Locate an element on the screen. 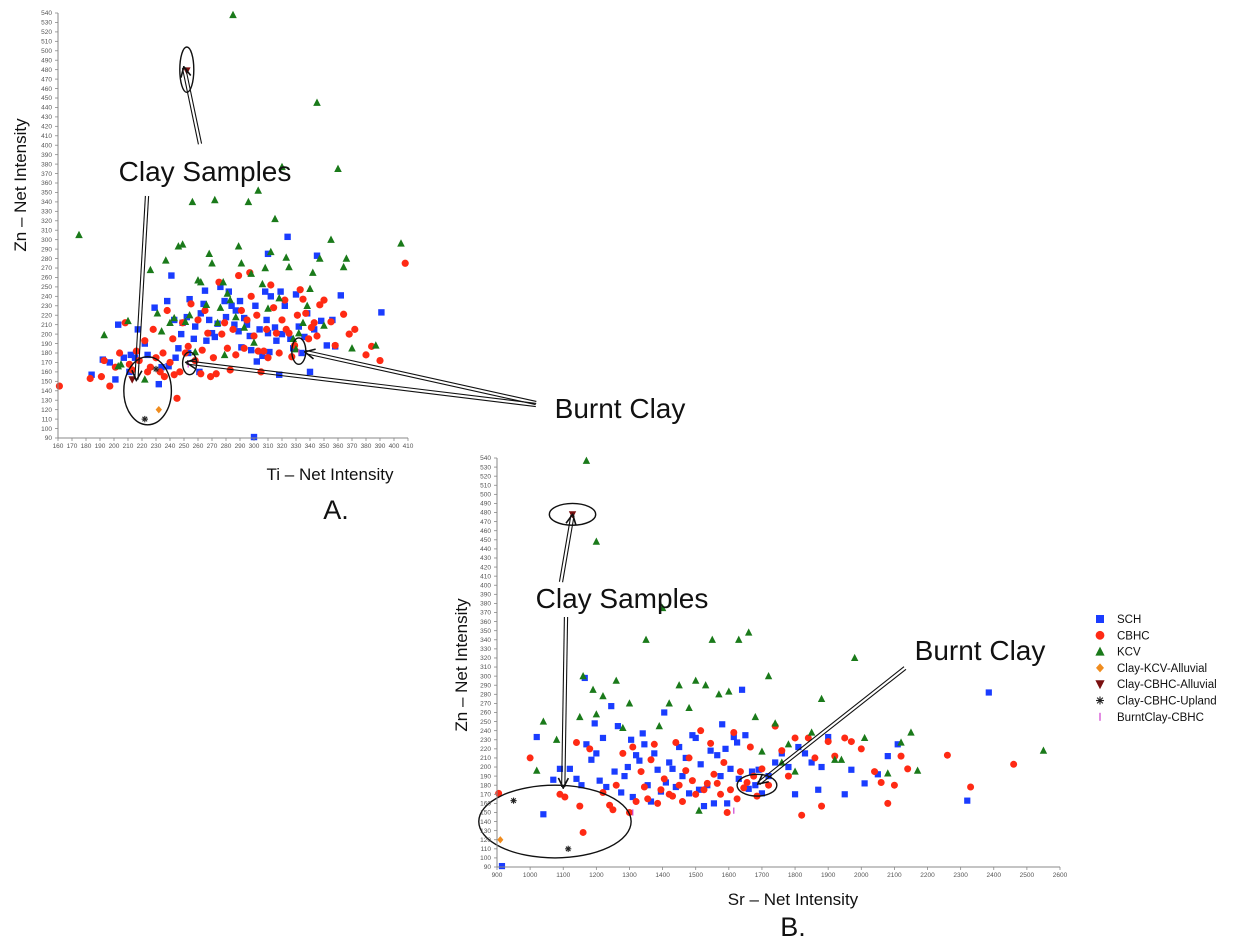 This screenshot has height=941, width=1250. panel-a-y-tick-label: 490 is located at coordinates (46, 60).